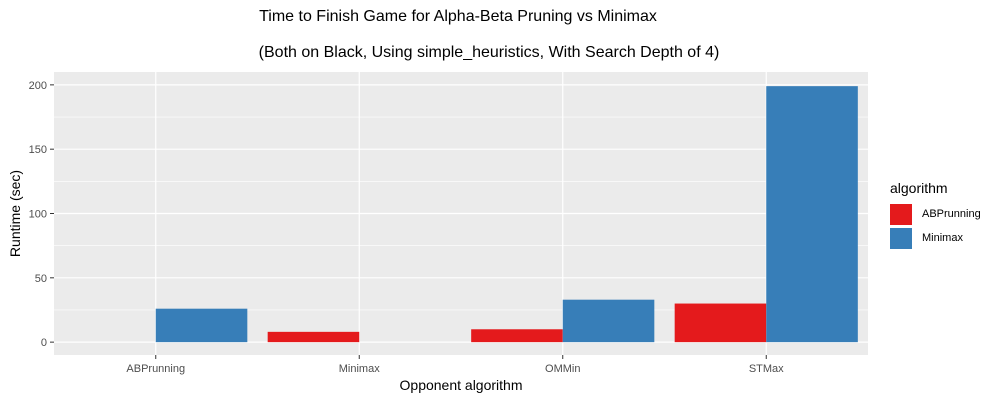  Describe the element at coordinates (38, 150) in the screenshot. I see `y-tick-label: 150` at that location.